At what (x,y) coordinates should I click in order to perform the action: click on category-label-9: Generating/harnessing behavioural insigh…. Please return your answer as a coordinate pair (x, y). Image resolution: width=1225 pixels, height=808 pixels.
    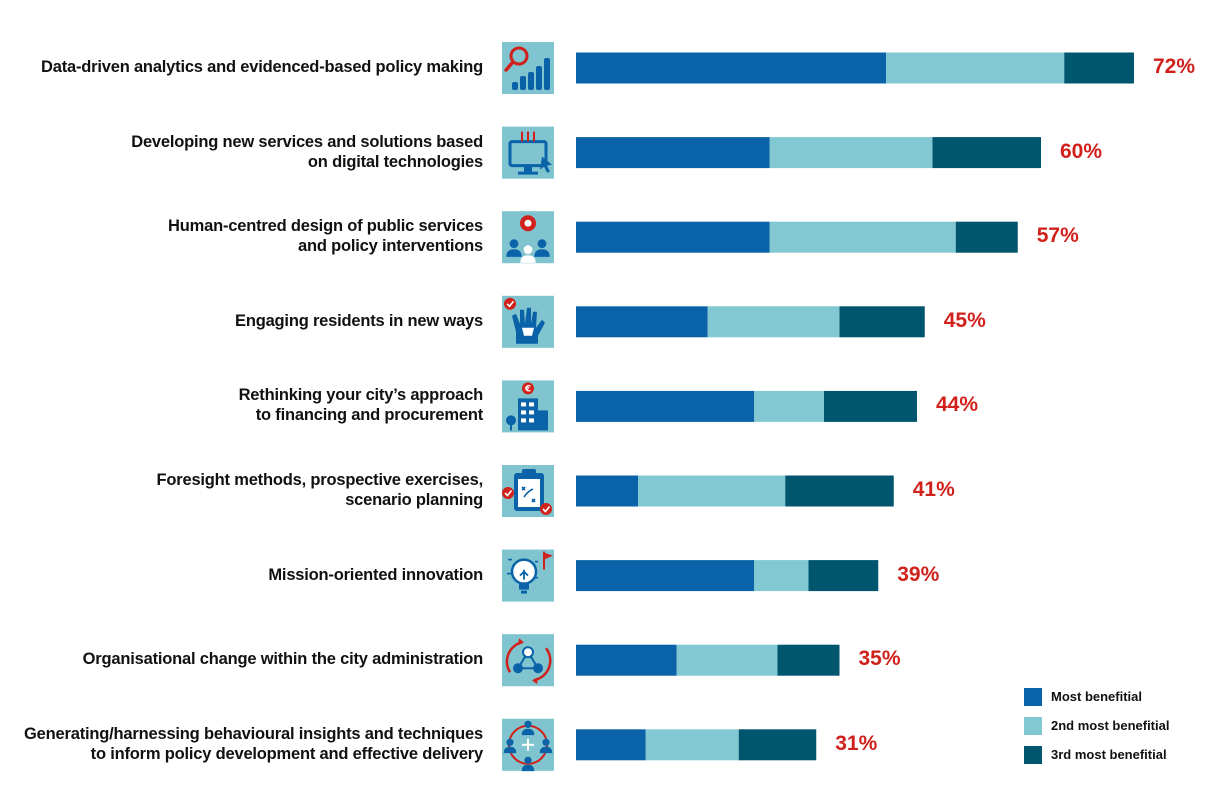
    Looking at the image, I should click on (241, 744).